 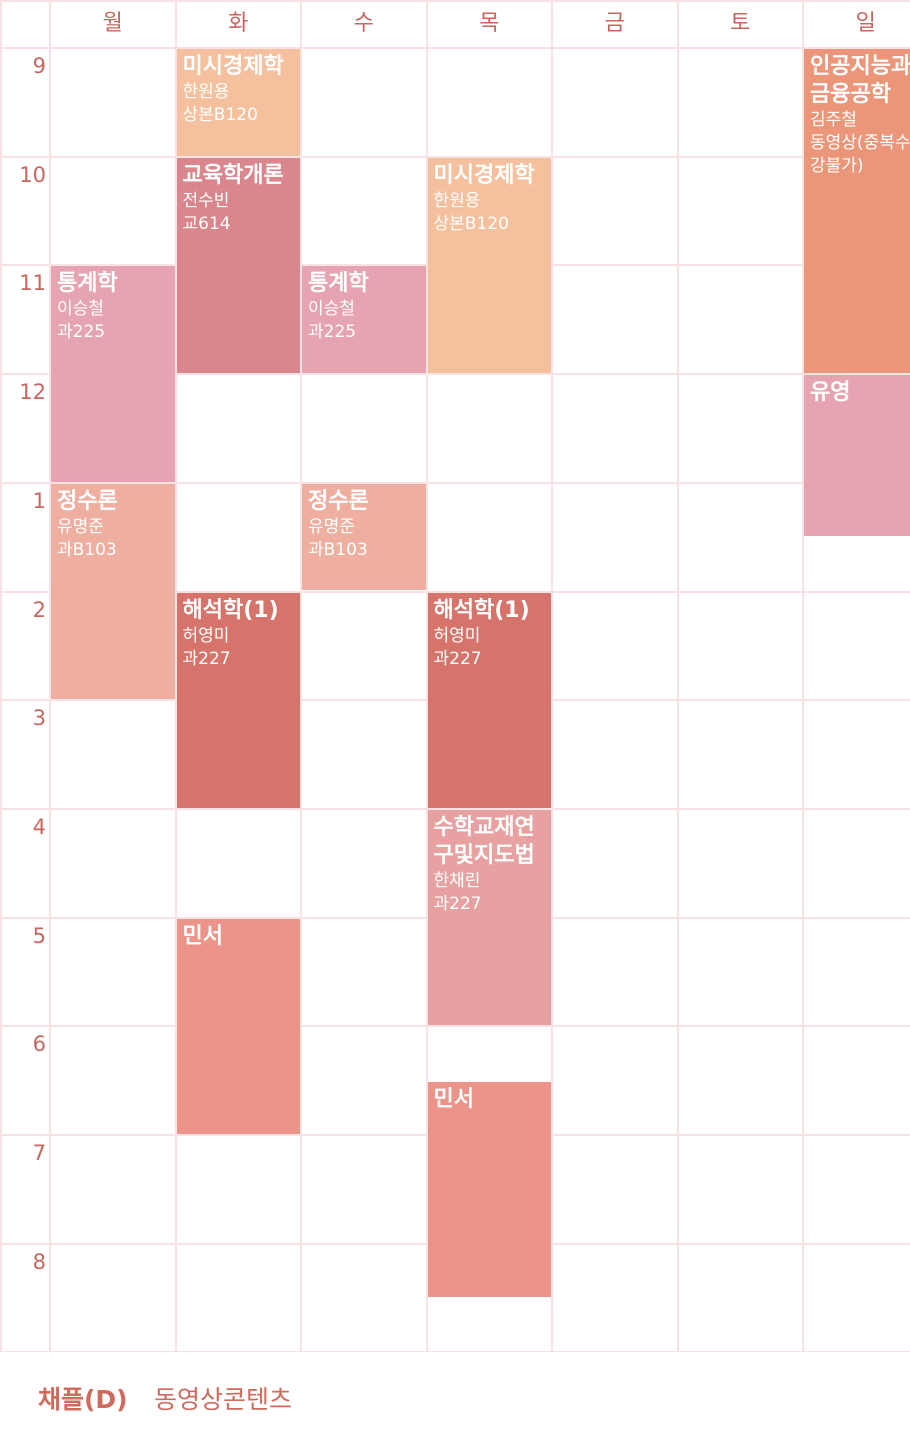 I want to click on hour-label: 8, so click(x=39, y=1261).